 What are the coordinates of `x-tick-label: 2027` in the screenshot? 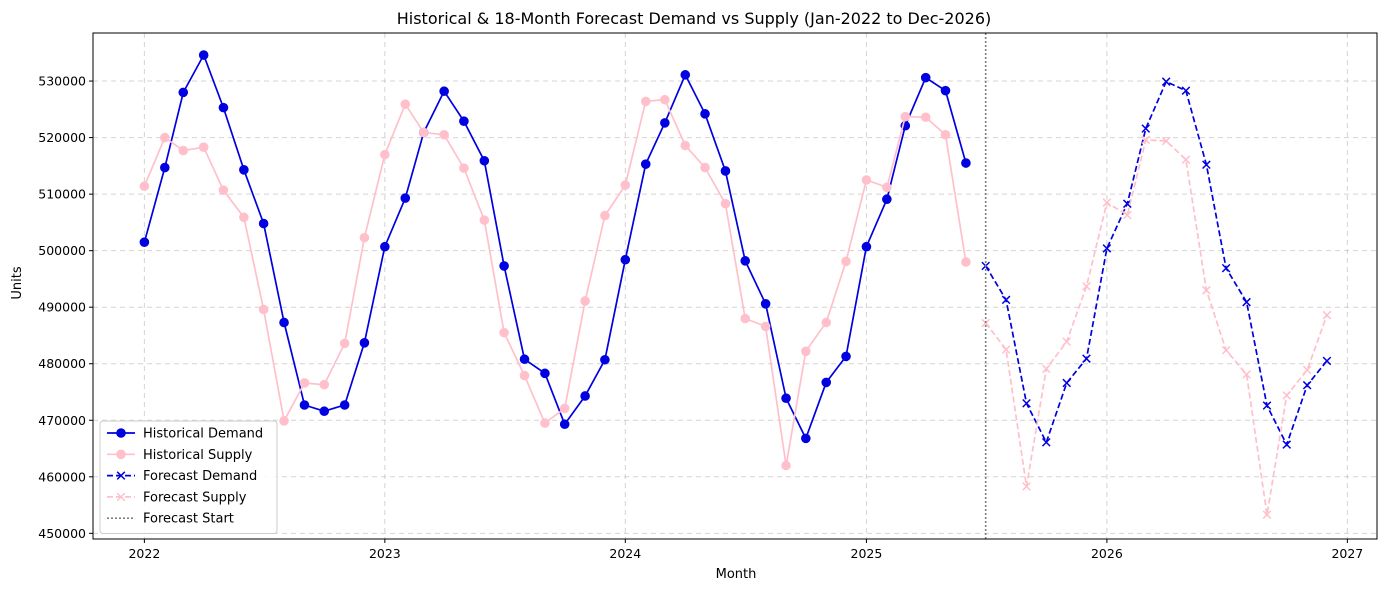 It's located at (1347, 553).